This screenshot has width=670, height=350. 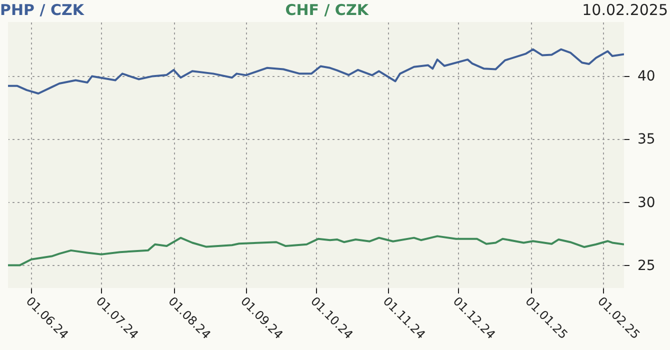 I want to click on y-tick-label: 40, so click(x=647, y=76).